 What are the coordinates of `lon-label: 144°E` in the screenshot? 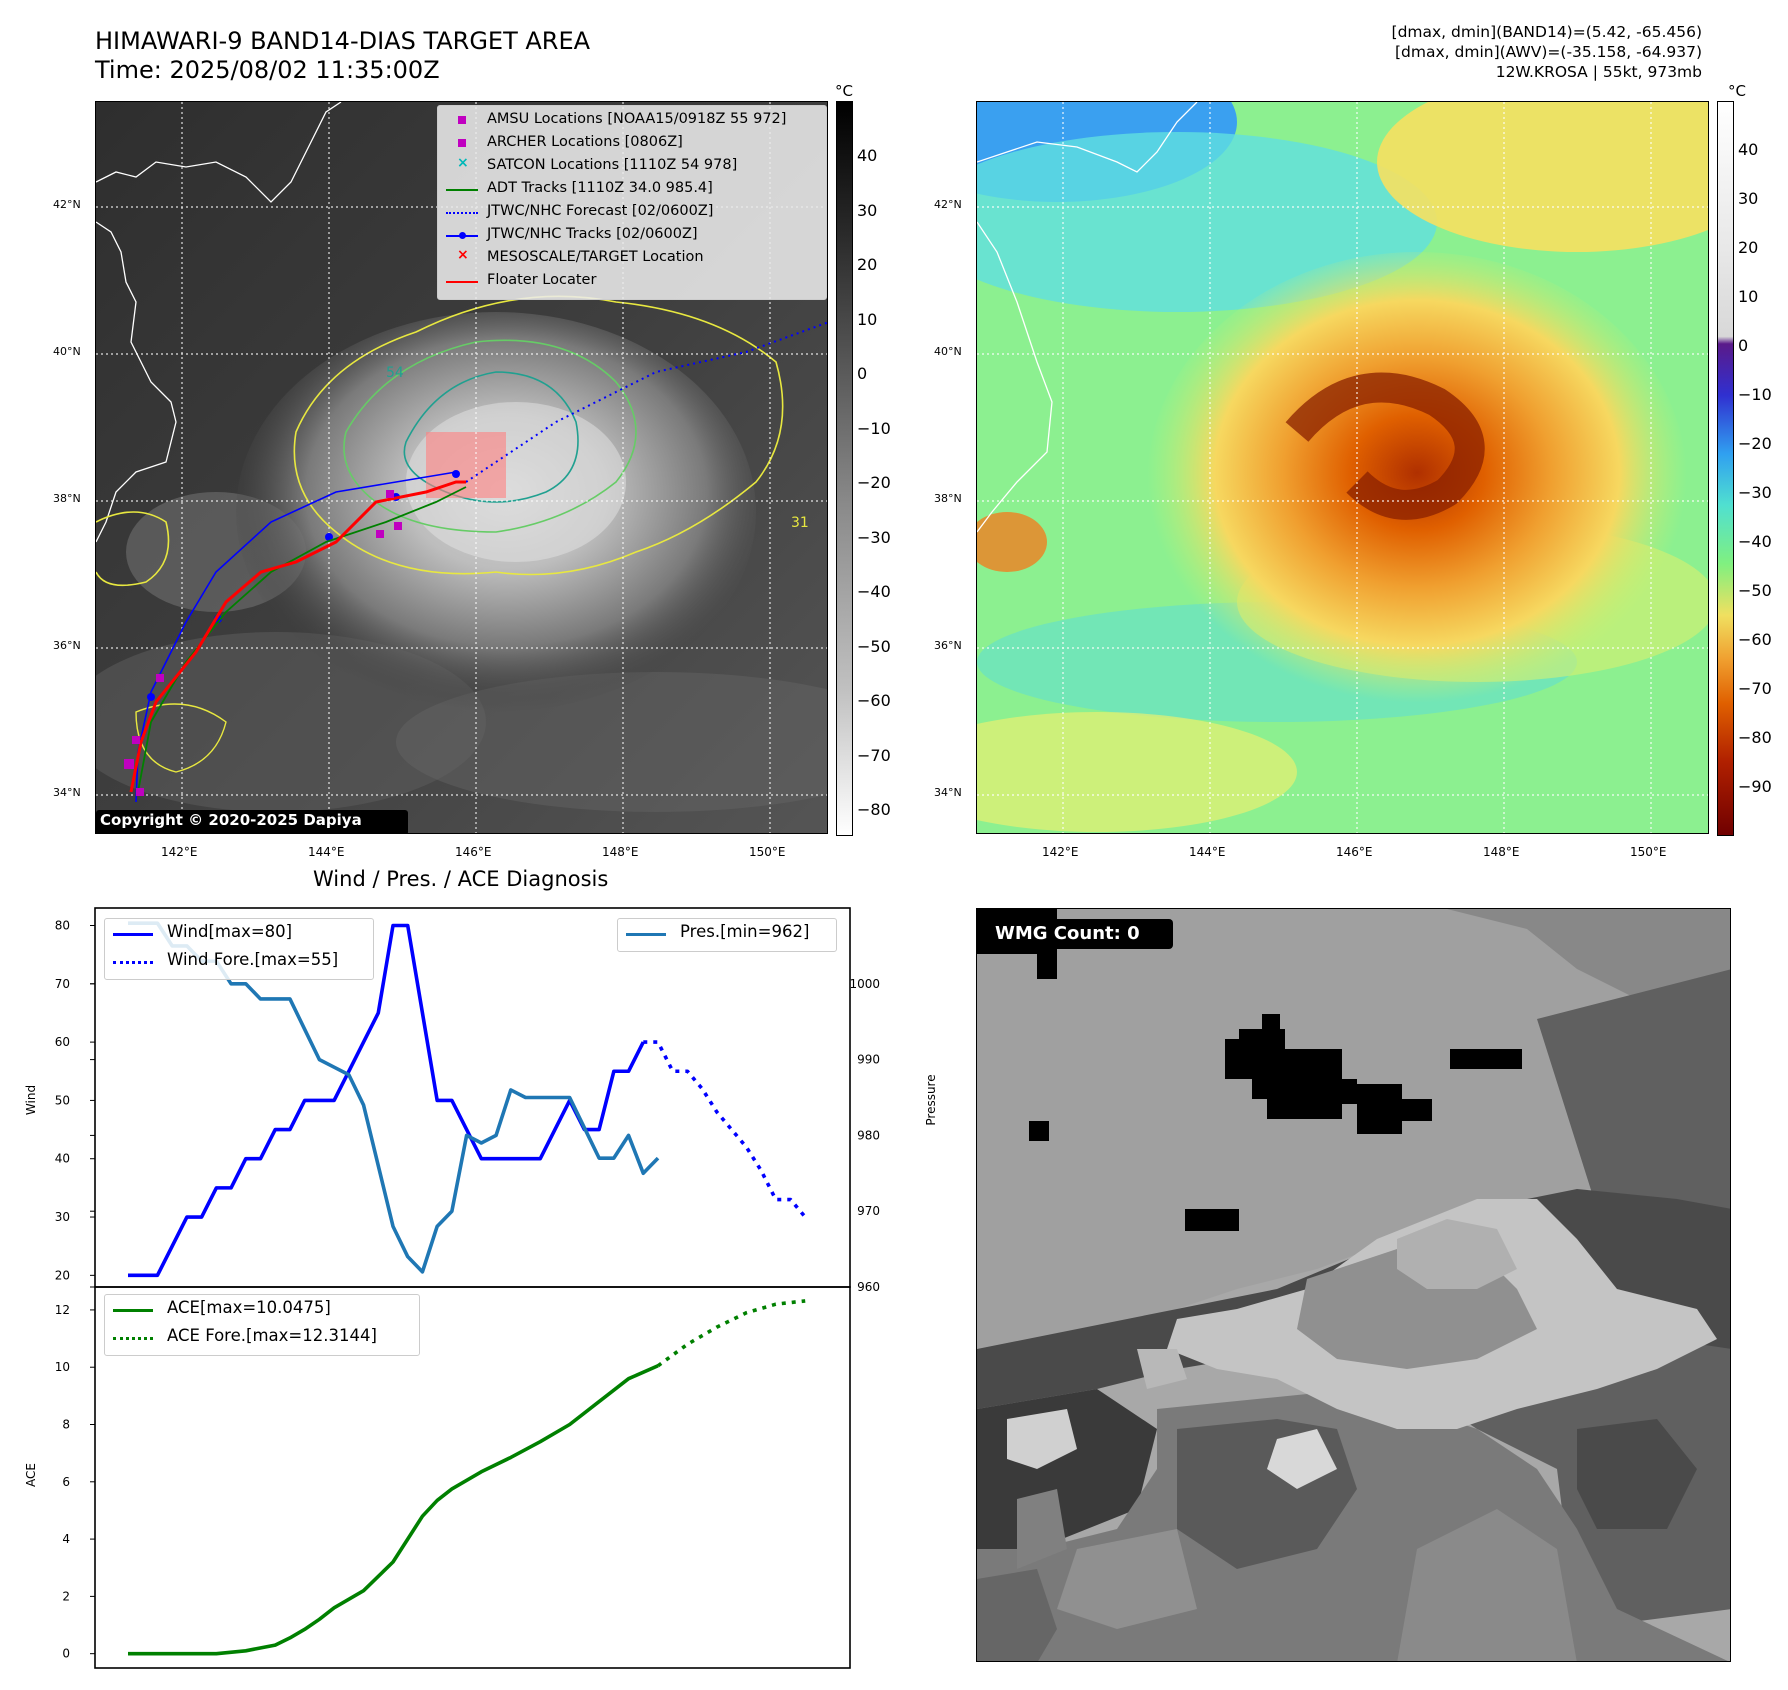 It's located at (1207, 852).